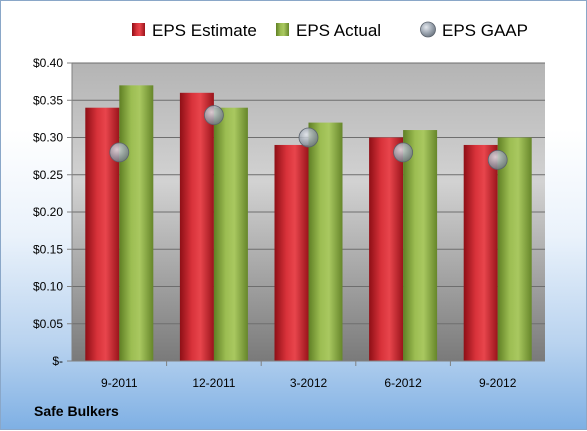 This screenshot has width=587, height=431. I want to click on x-tick-label: 9-2012, so click(498, 383).